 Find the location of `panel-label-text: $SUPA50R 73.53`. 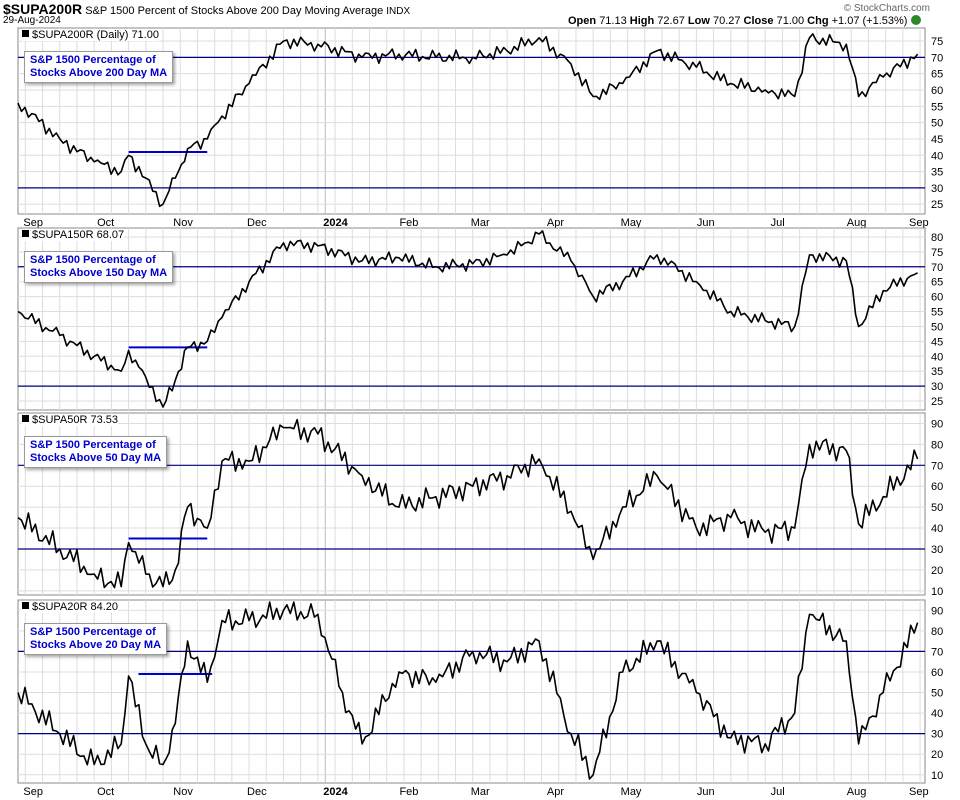

panel-label-text: $SUPA50R 73.53 is located at coordinates (75, 420).